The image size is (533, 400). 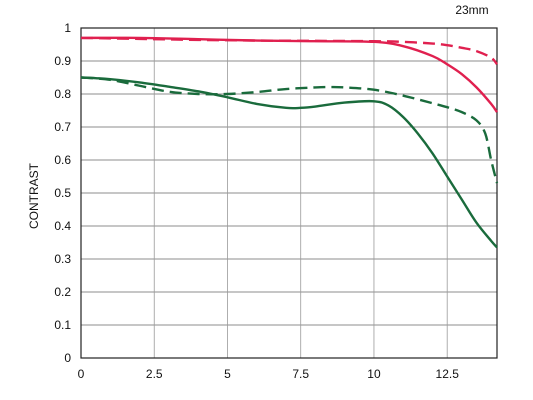 What do you see at coordinates (227, 374) in the screenshot?
I see `x-tick-label: 5` at bounding box center [227, 374].